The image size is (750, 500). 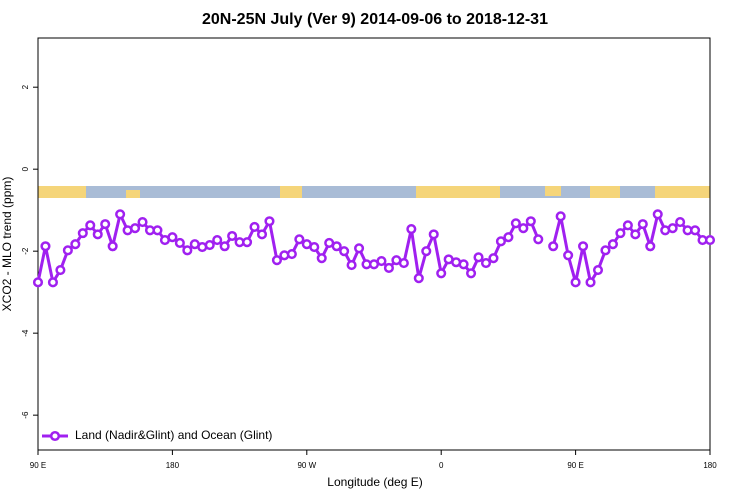 I want to click on x-tick-label: 90 W, so click(x=306, y=465).